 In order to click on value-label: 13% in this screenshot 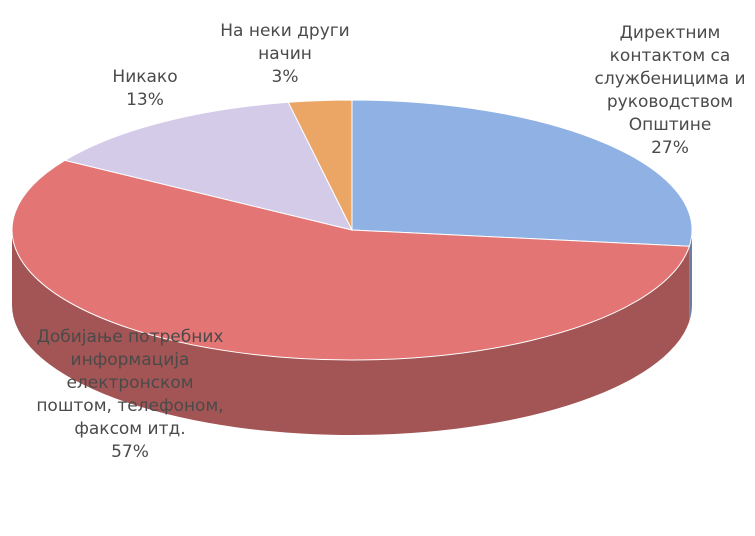, I will do `click(145, 100)`.